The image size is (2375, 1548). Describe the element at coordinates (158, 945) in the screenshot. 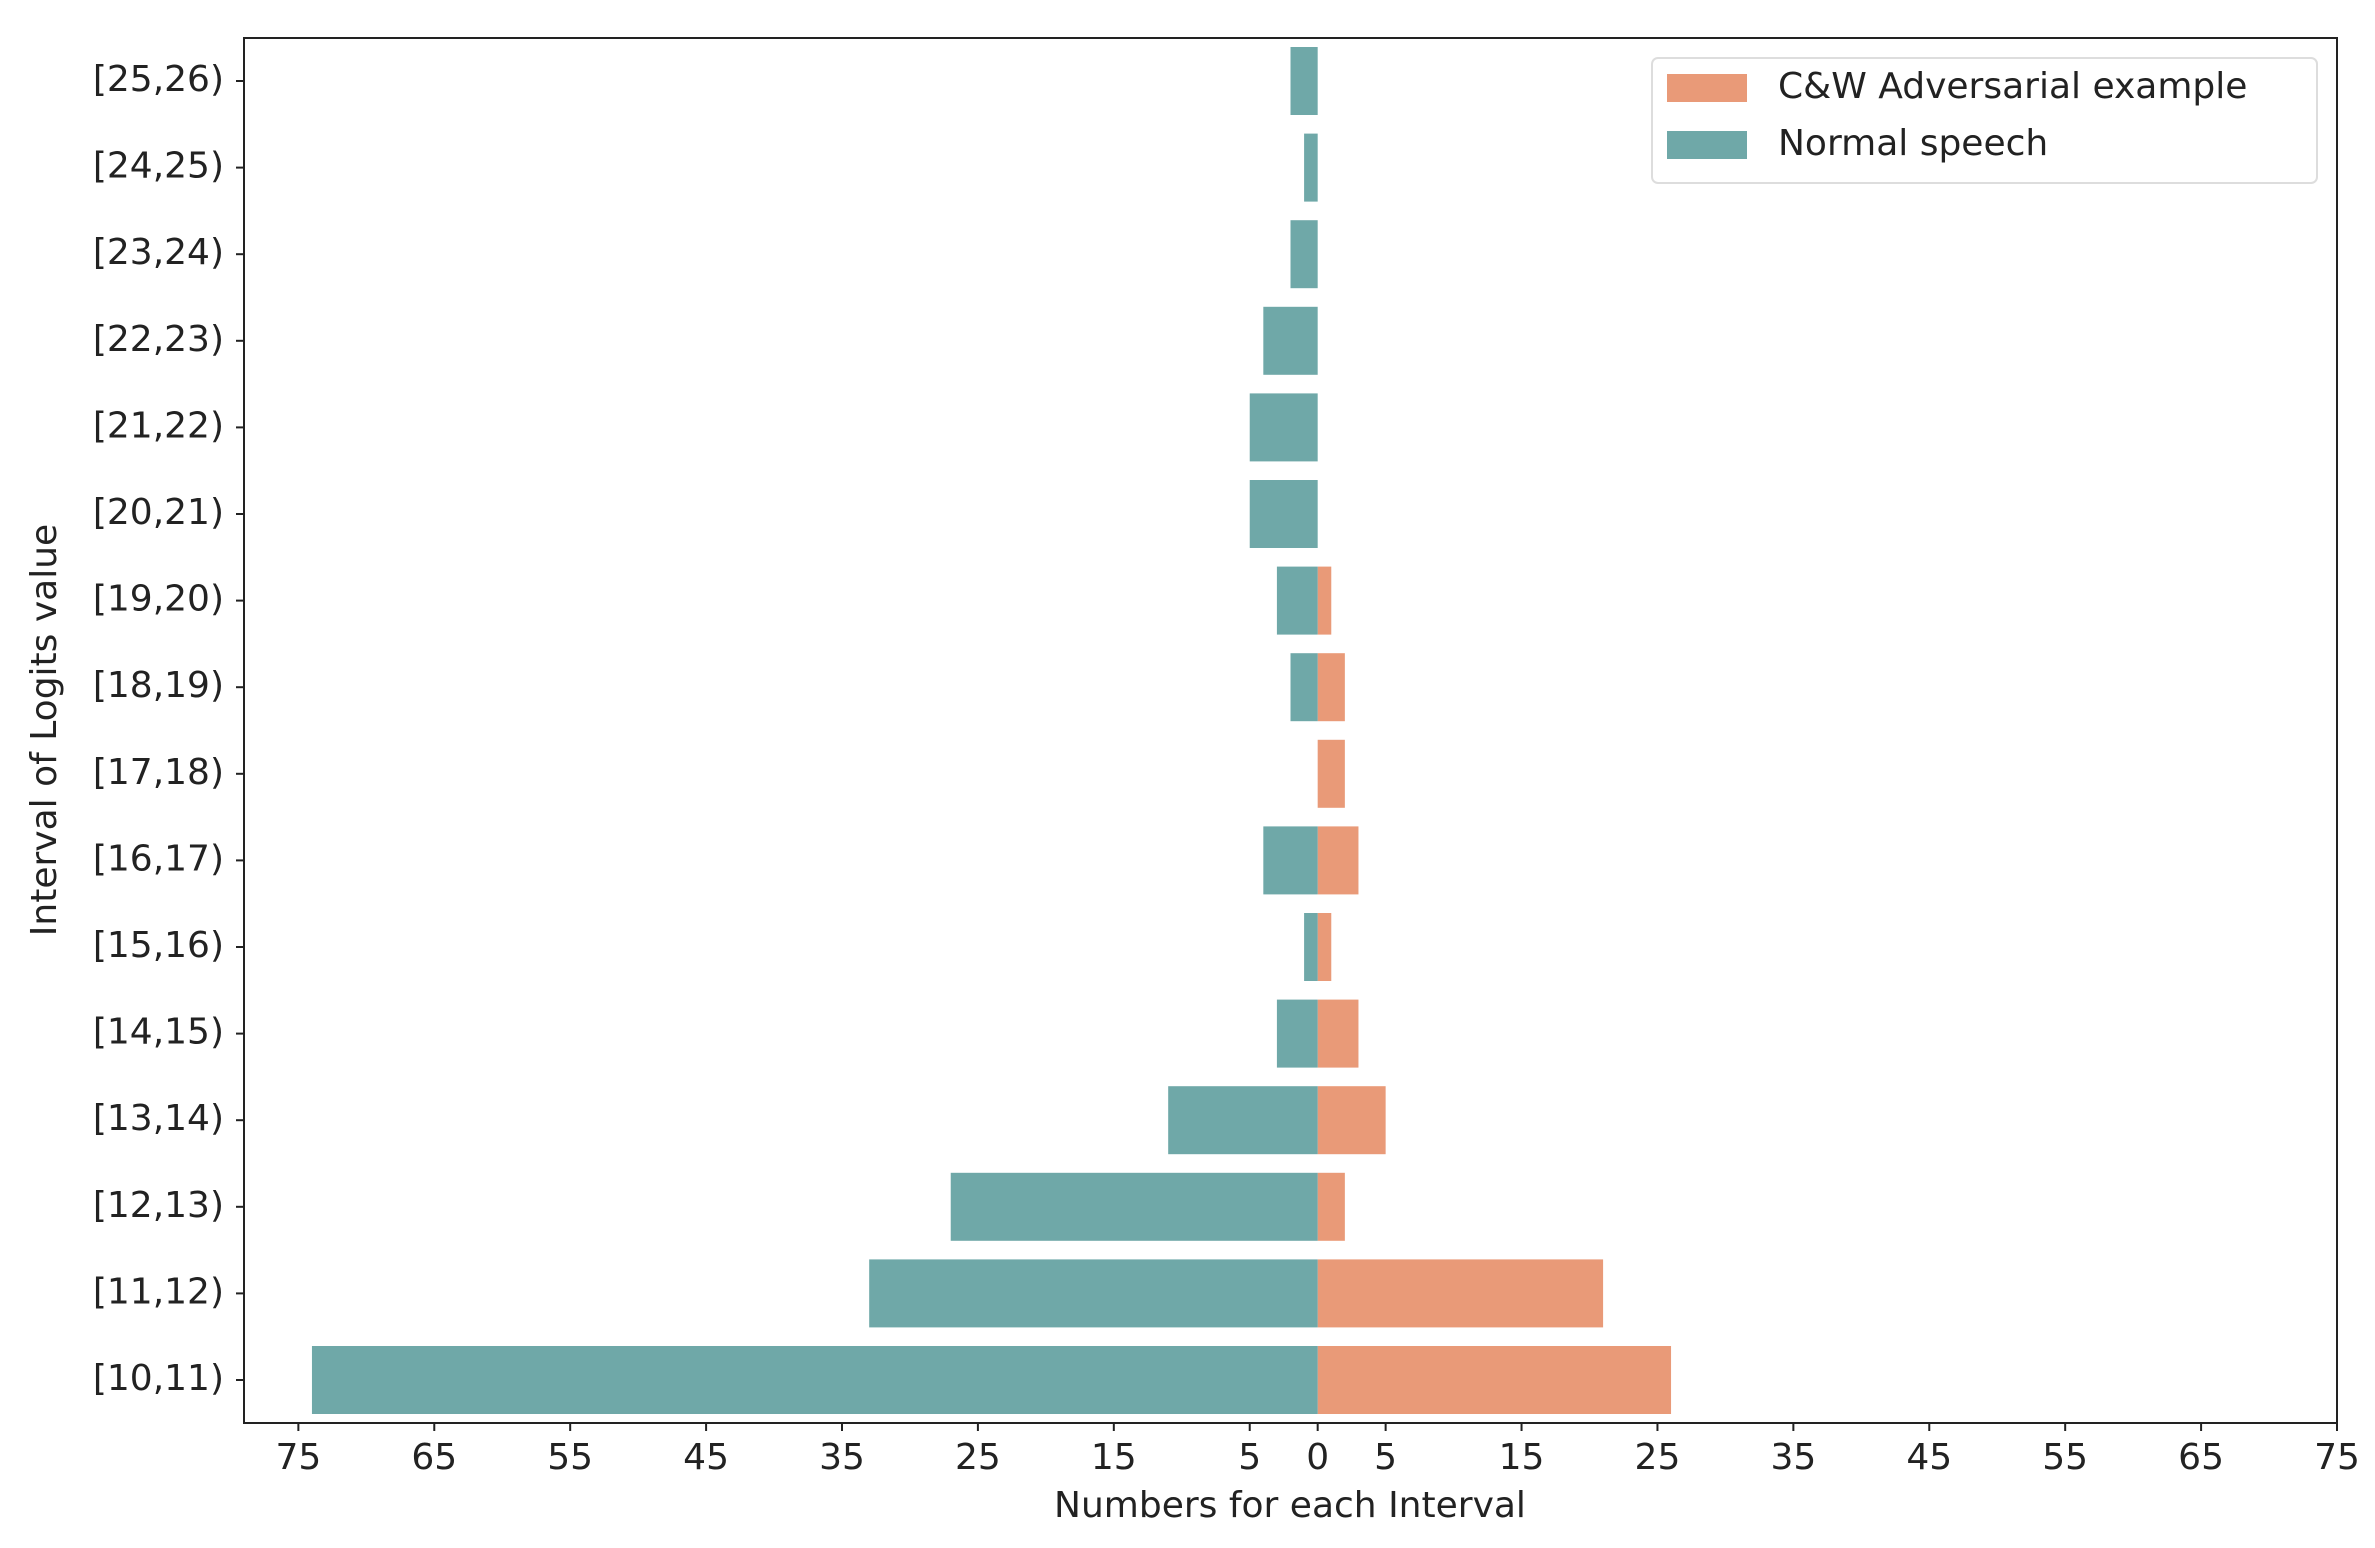

I see `y-tick-label: [15,16)` at that location.